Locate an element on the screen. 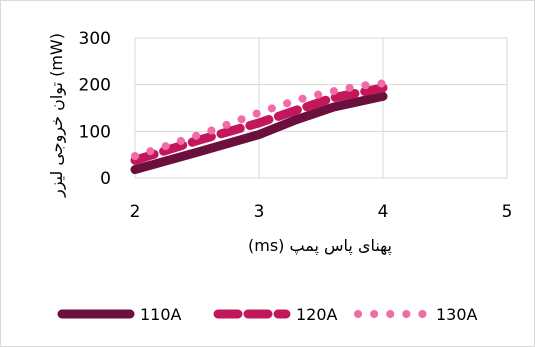  y-tick-label-100: 100 is located at coordinates (95, 132).